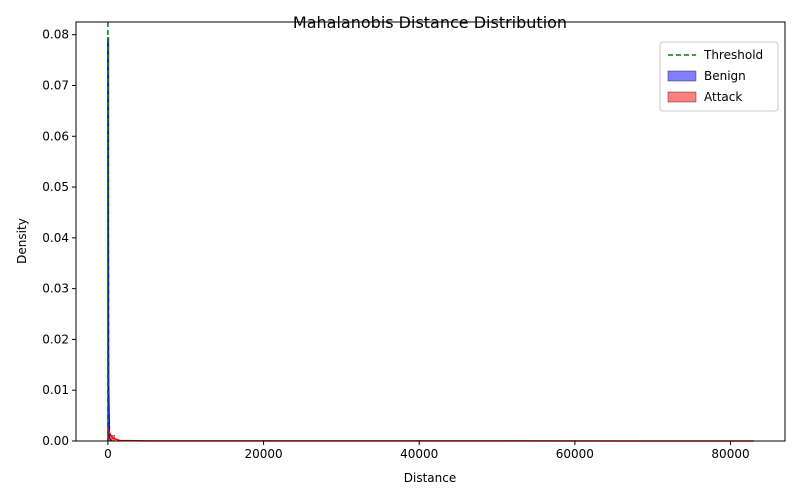 The width and height of the screenshot is (800, 504). What do you see at coordinates (430, 478) in the screenshot?
I see `x-axis-label: Distance` at bounding box center [430, 478].